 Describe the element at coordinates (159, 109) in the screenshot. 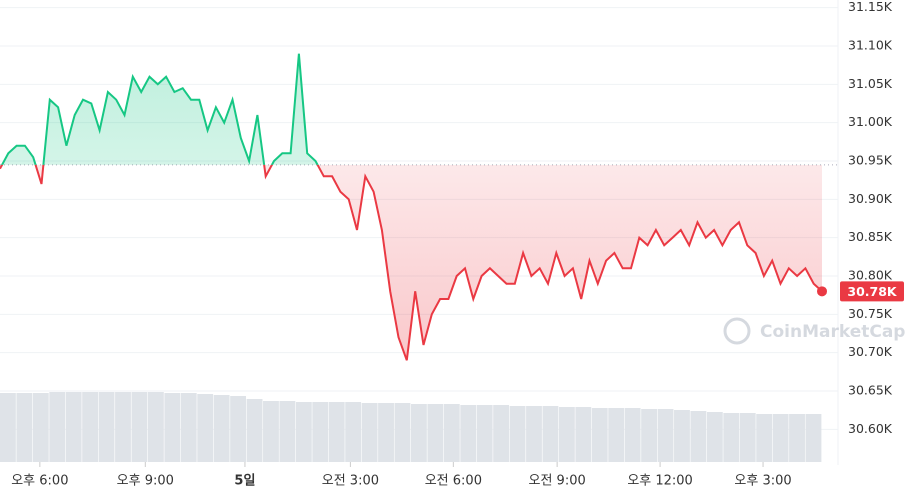

I see `price-line-up` at that location.